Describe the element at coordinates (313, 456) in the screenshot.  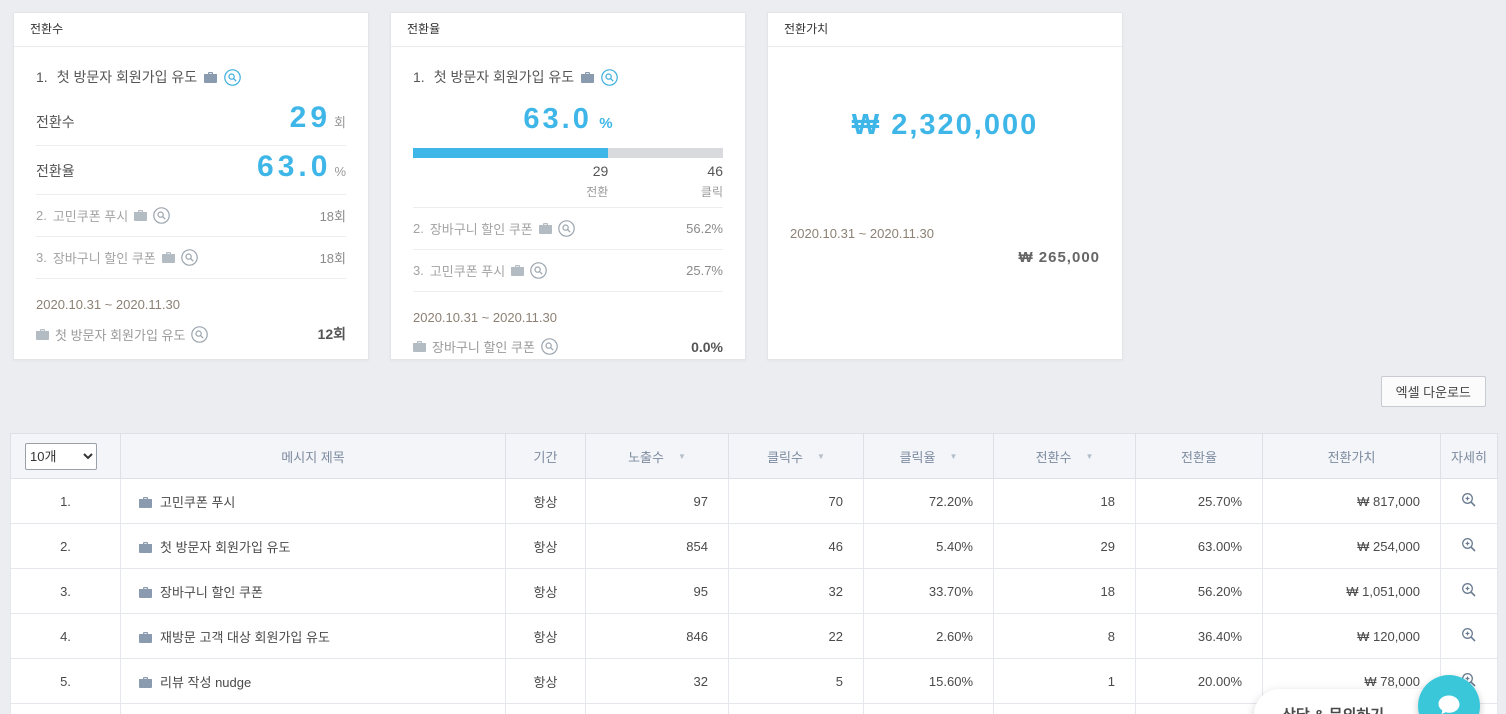
I see `column-header-message-title: 메시지 제목` at that location.